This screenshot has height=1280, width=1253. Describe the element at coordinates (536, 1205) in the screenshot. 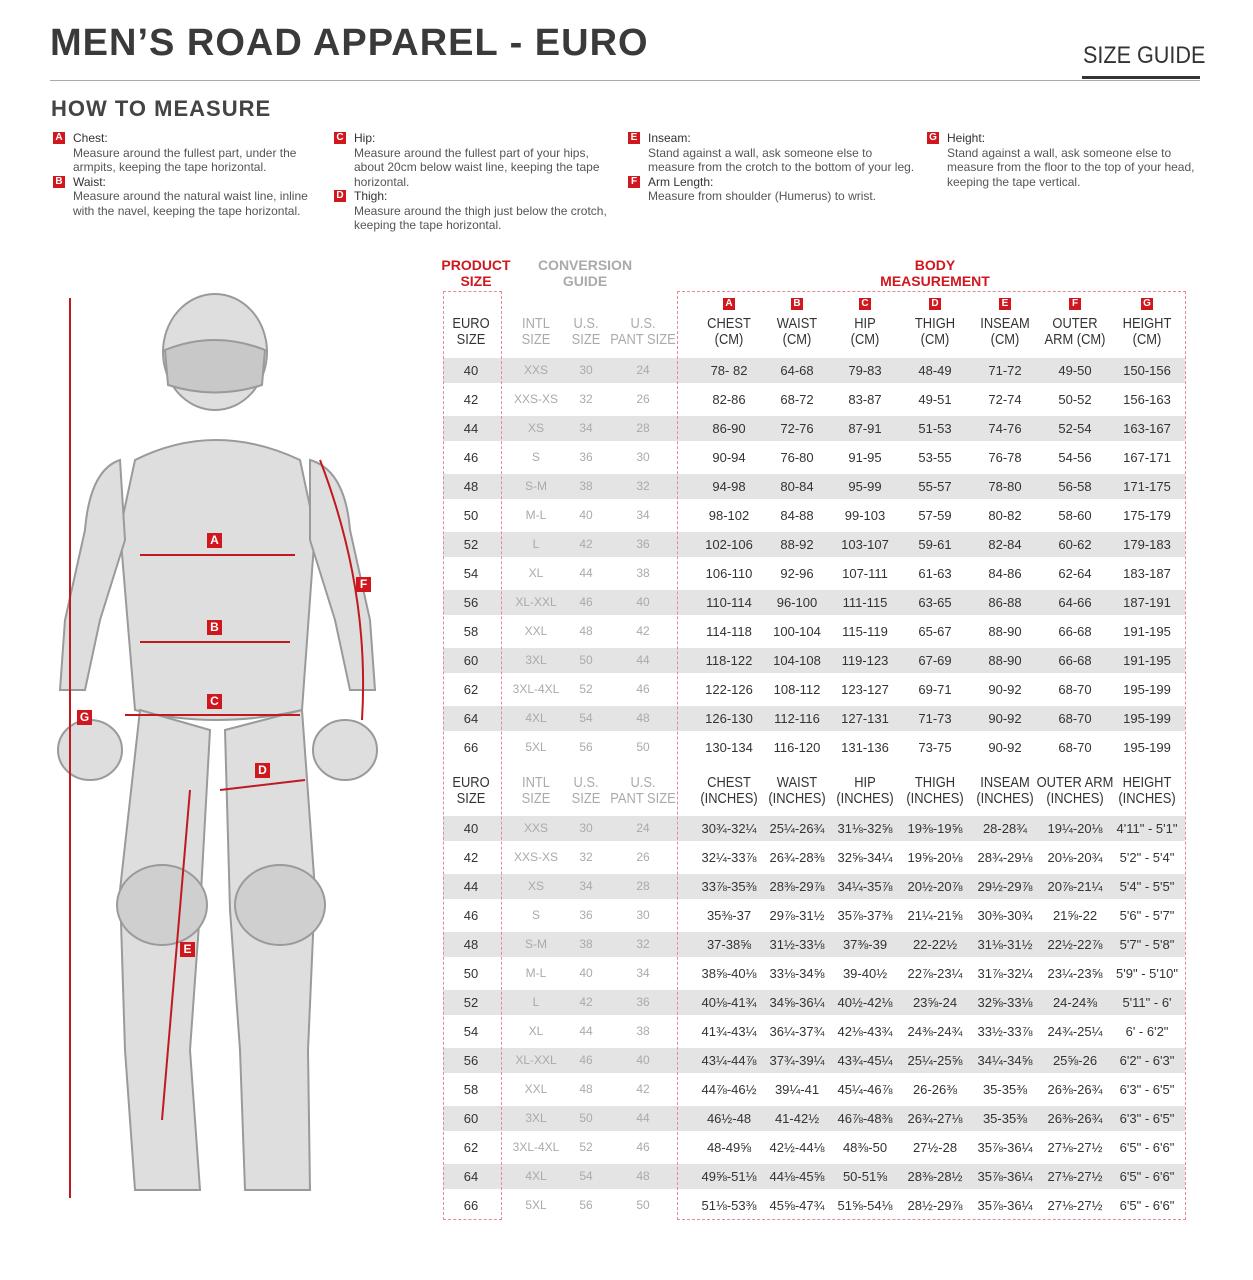

I see `table-cell: 5XL` at that location.